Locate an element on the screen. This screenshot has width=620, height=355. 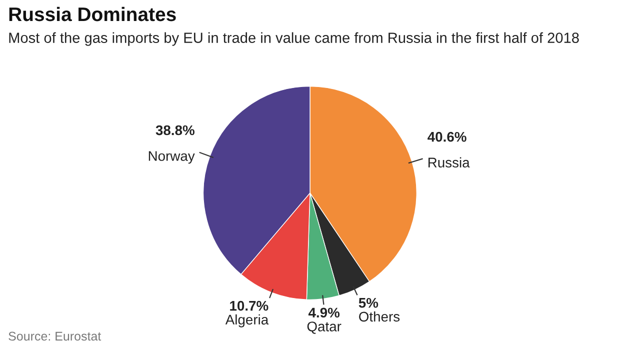
slice-label: Russia is located at coordinates (449, 162).